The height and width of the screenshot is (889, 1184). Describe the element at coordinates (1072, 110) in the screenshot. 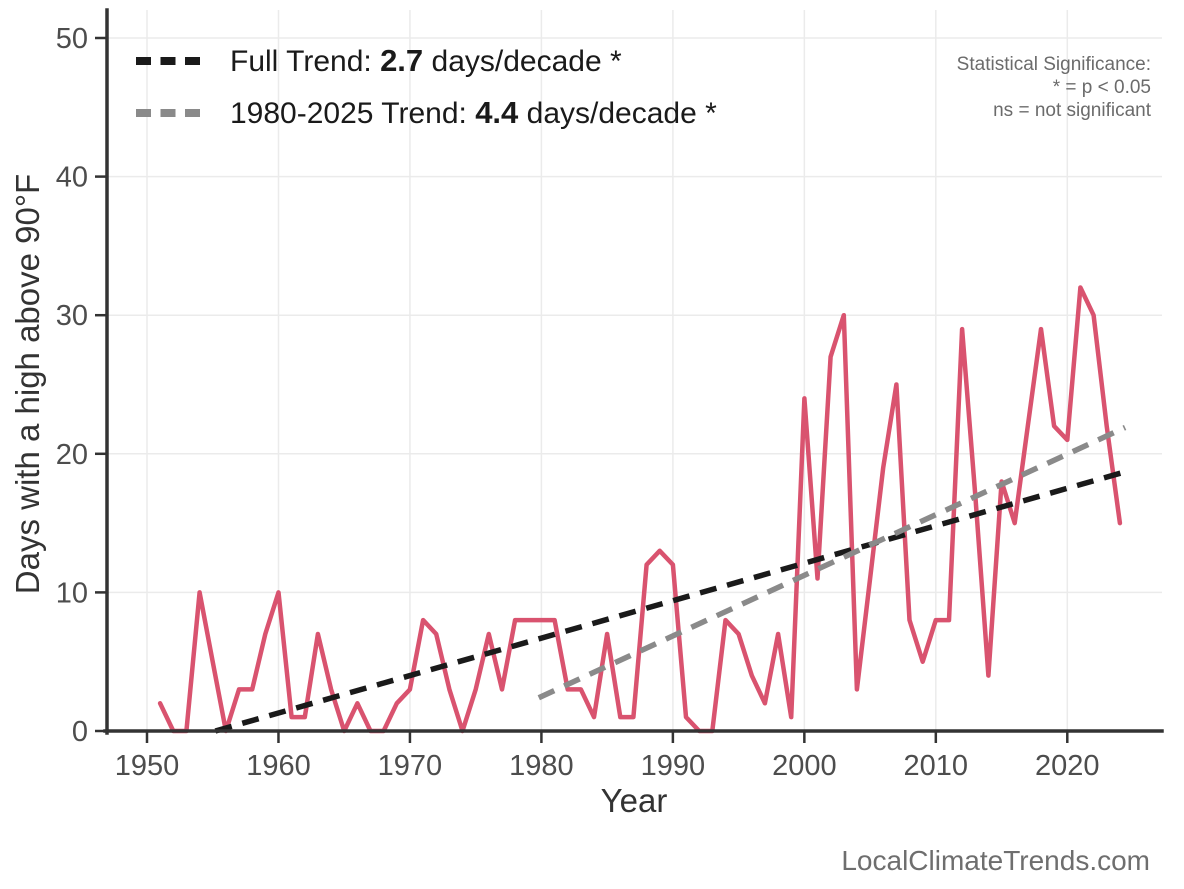

I see `significance-note-ns: ns = not significant` at that location.